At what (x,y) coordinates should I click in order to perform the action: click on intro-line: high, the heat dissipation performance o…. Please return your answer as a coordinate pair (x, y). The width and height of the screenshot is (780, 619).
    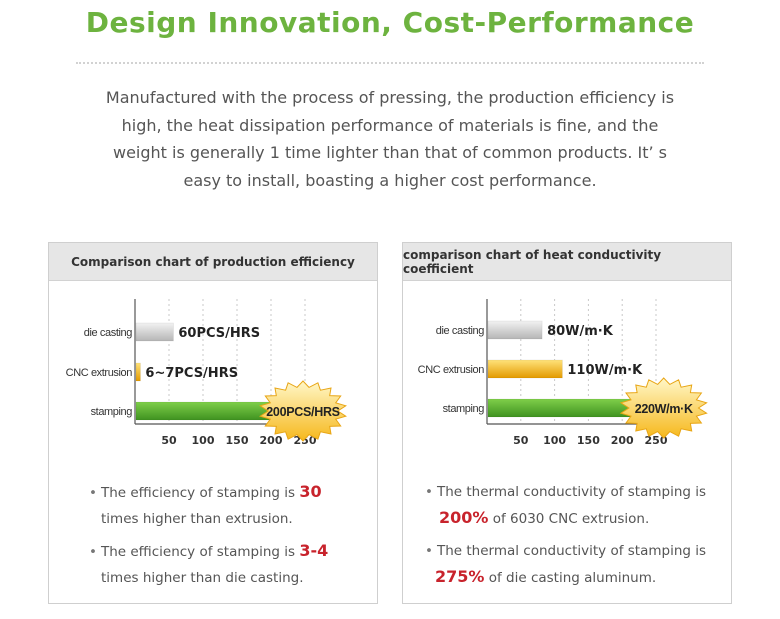
    Looking at the image, I should click on (390, 125).